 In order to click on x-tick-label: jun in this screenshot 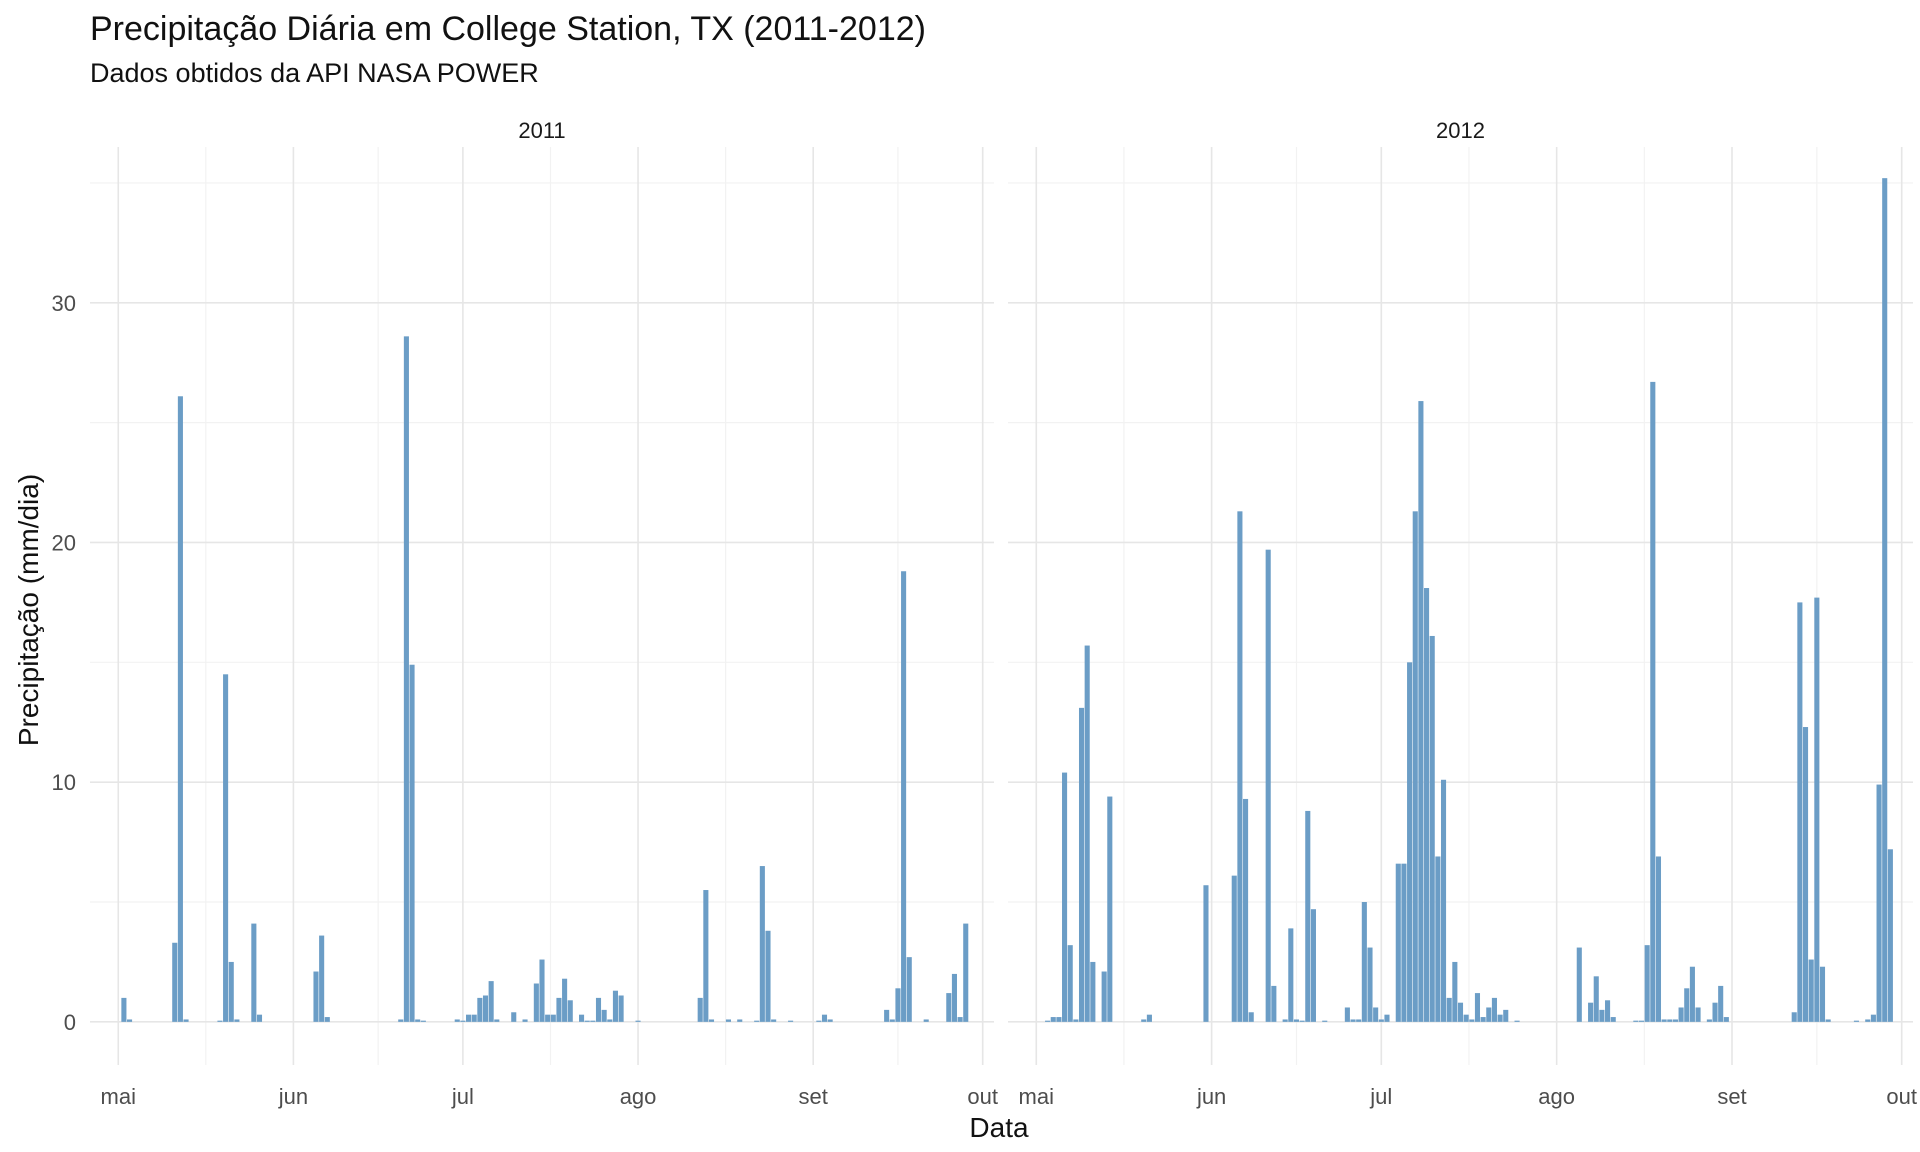, I will do `click(1211, 1096)`.